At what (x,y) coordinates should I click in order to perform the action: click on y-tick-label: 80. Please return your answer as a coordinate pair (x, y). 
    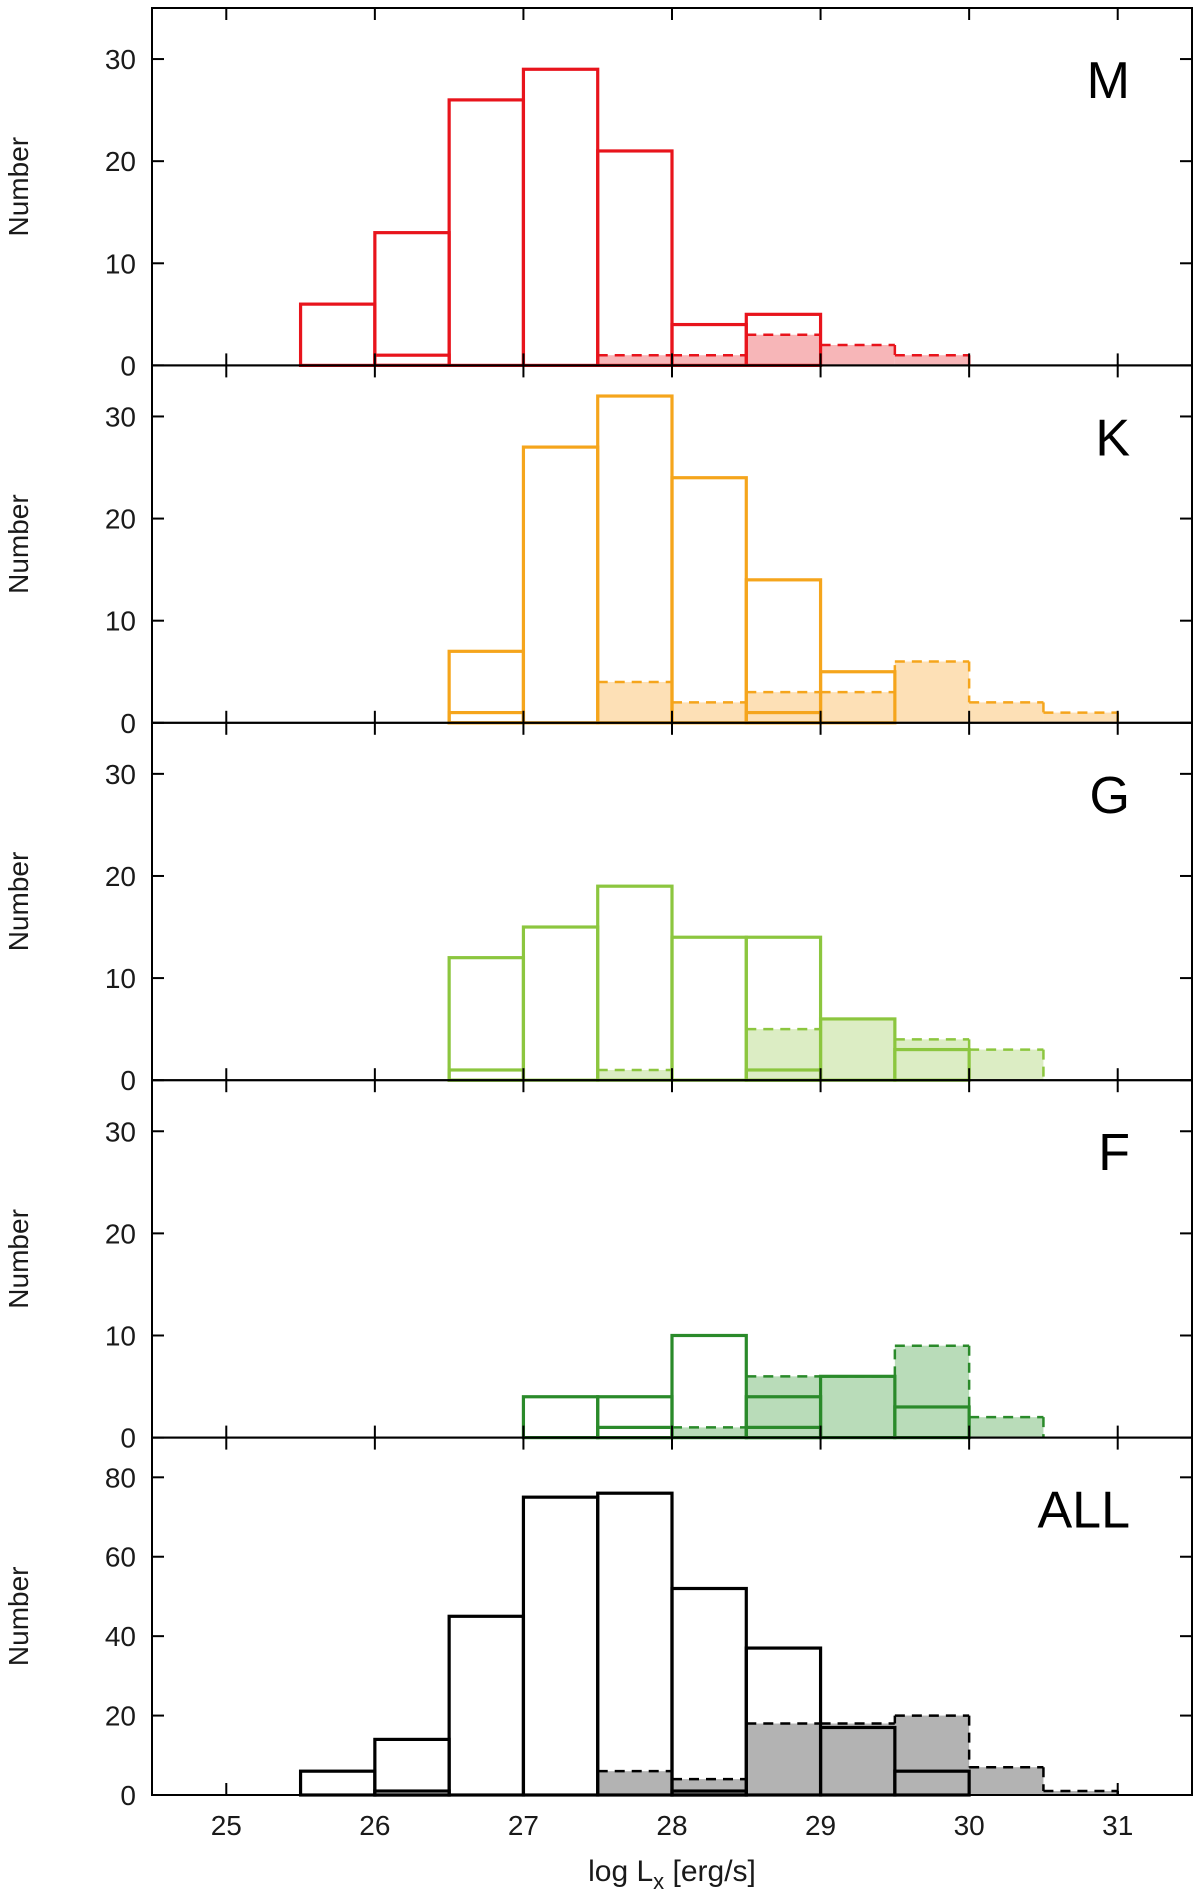
    Looking at the image, I should click on (120, 1477).